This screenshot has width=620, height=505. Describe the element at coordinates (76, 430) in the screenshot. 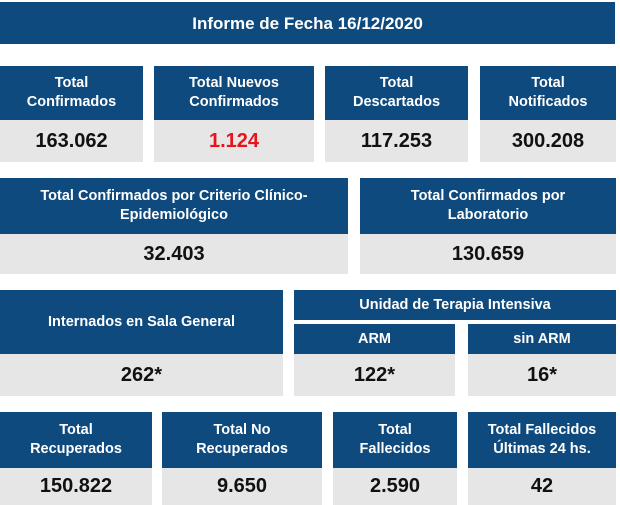

I see `total-recuperados-label-1: Total` at that location.